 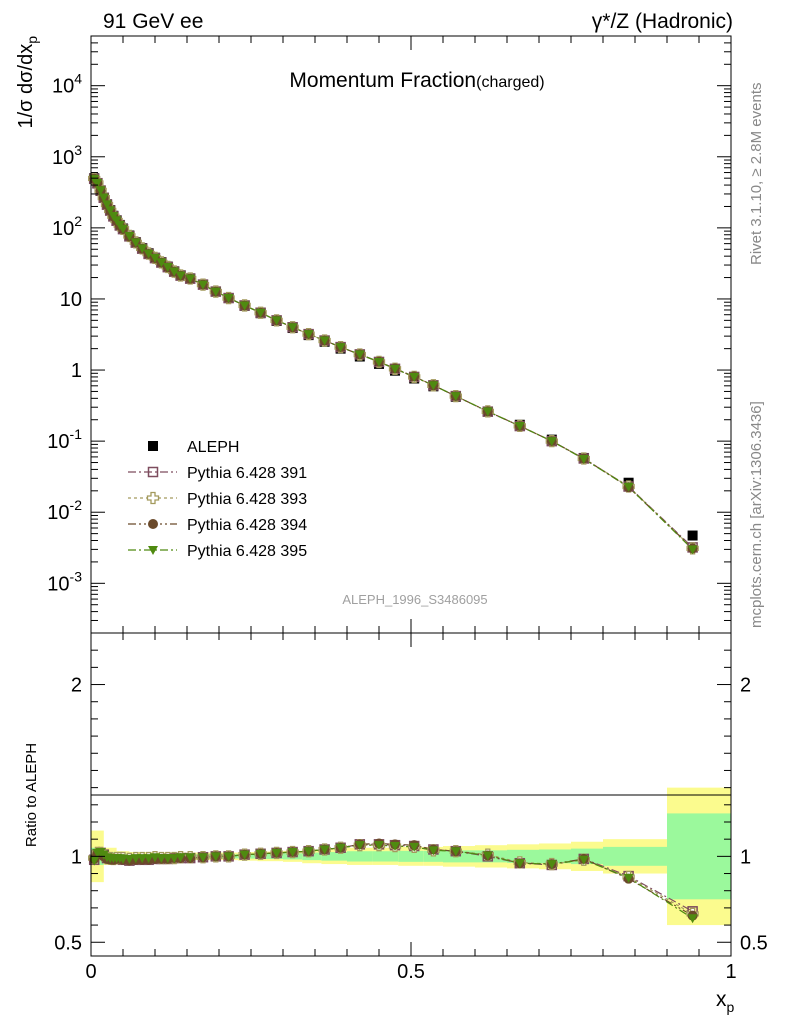 What do you see at coordinates (153, 446) in the screenshot?
I see `legend-marker-aleph` at bounding box center [153, 446].